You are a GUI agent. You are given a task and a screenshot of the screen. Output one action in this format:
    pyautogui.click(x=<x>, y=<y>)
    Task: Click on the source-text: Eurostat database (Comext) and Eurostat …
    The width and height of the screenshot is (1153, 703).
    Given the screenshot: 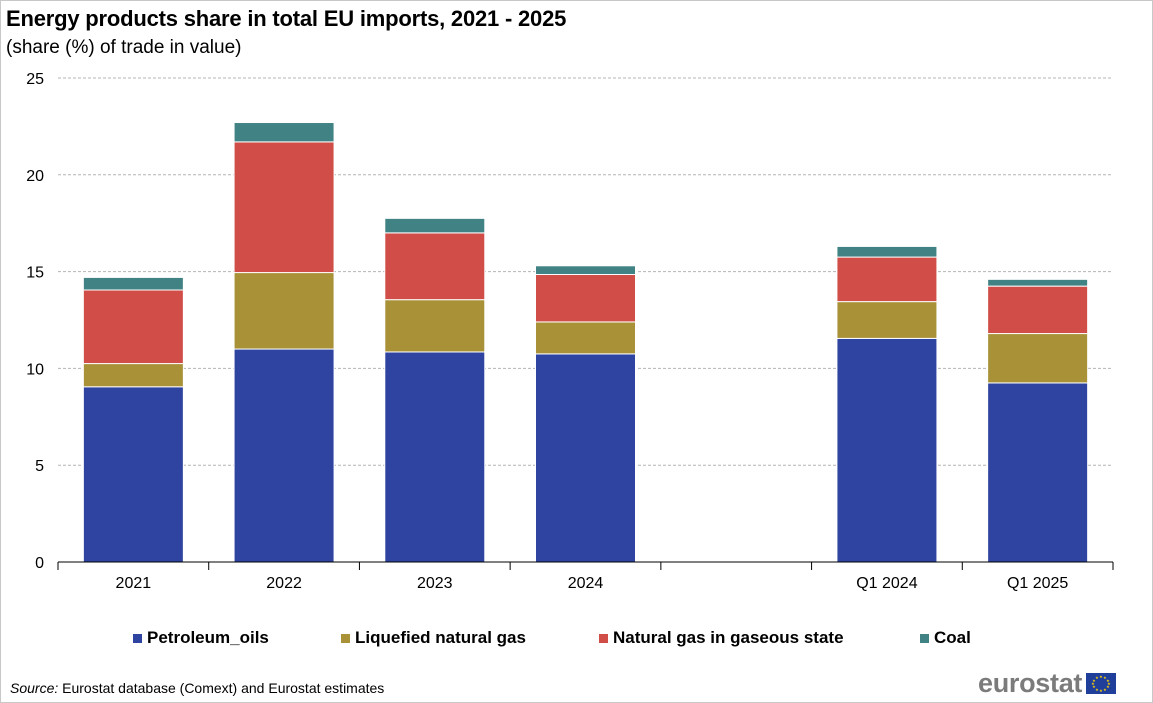 What is the action you would take?
    pyautogui.click(x=221, y=688)
    